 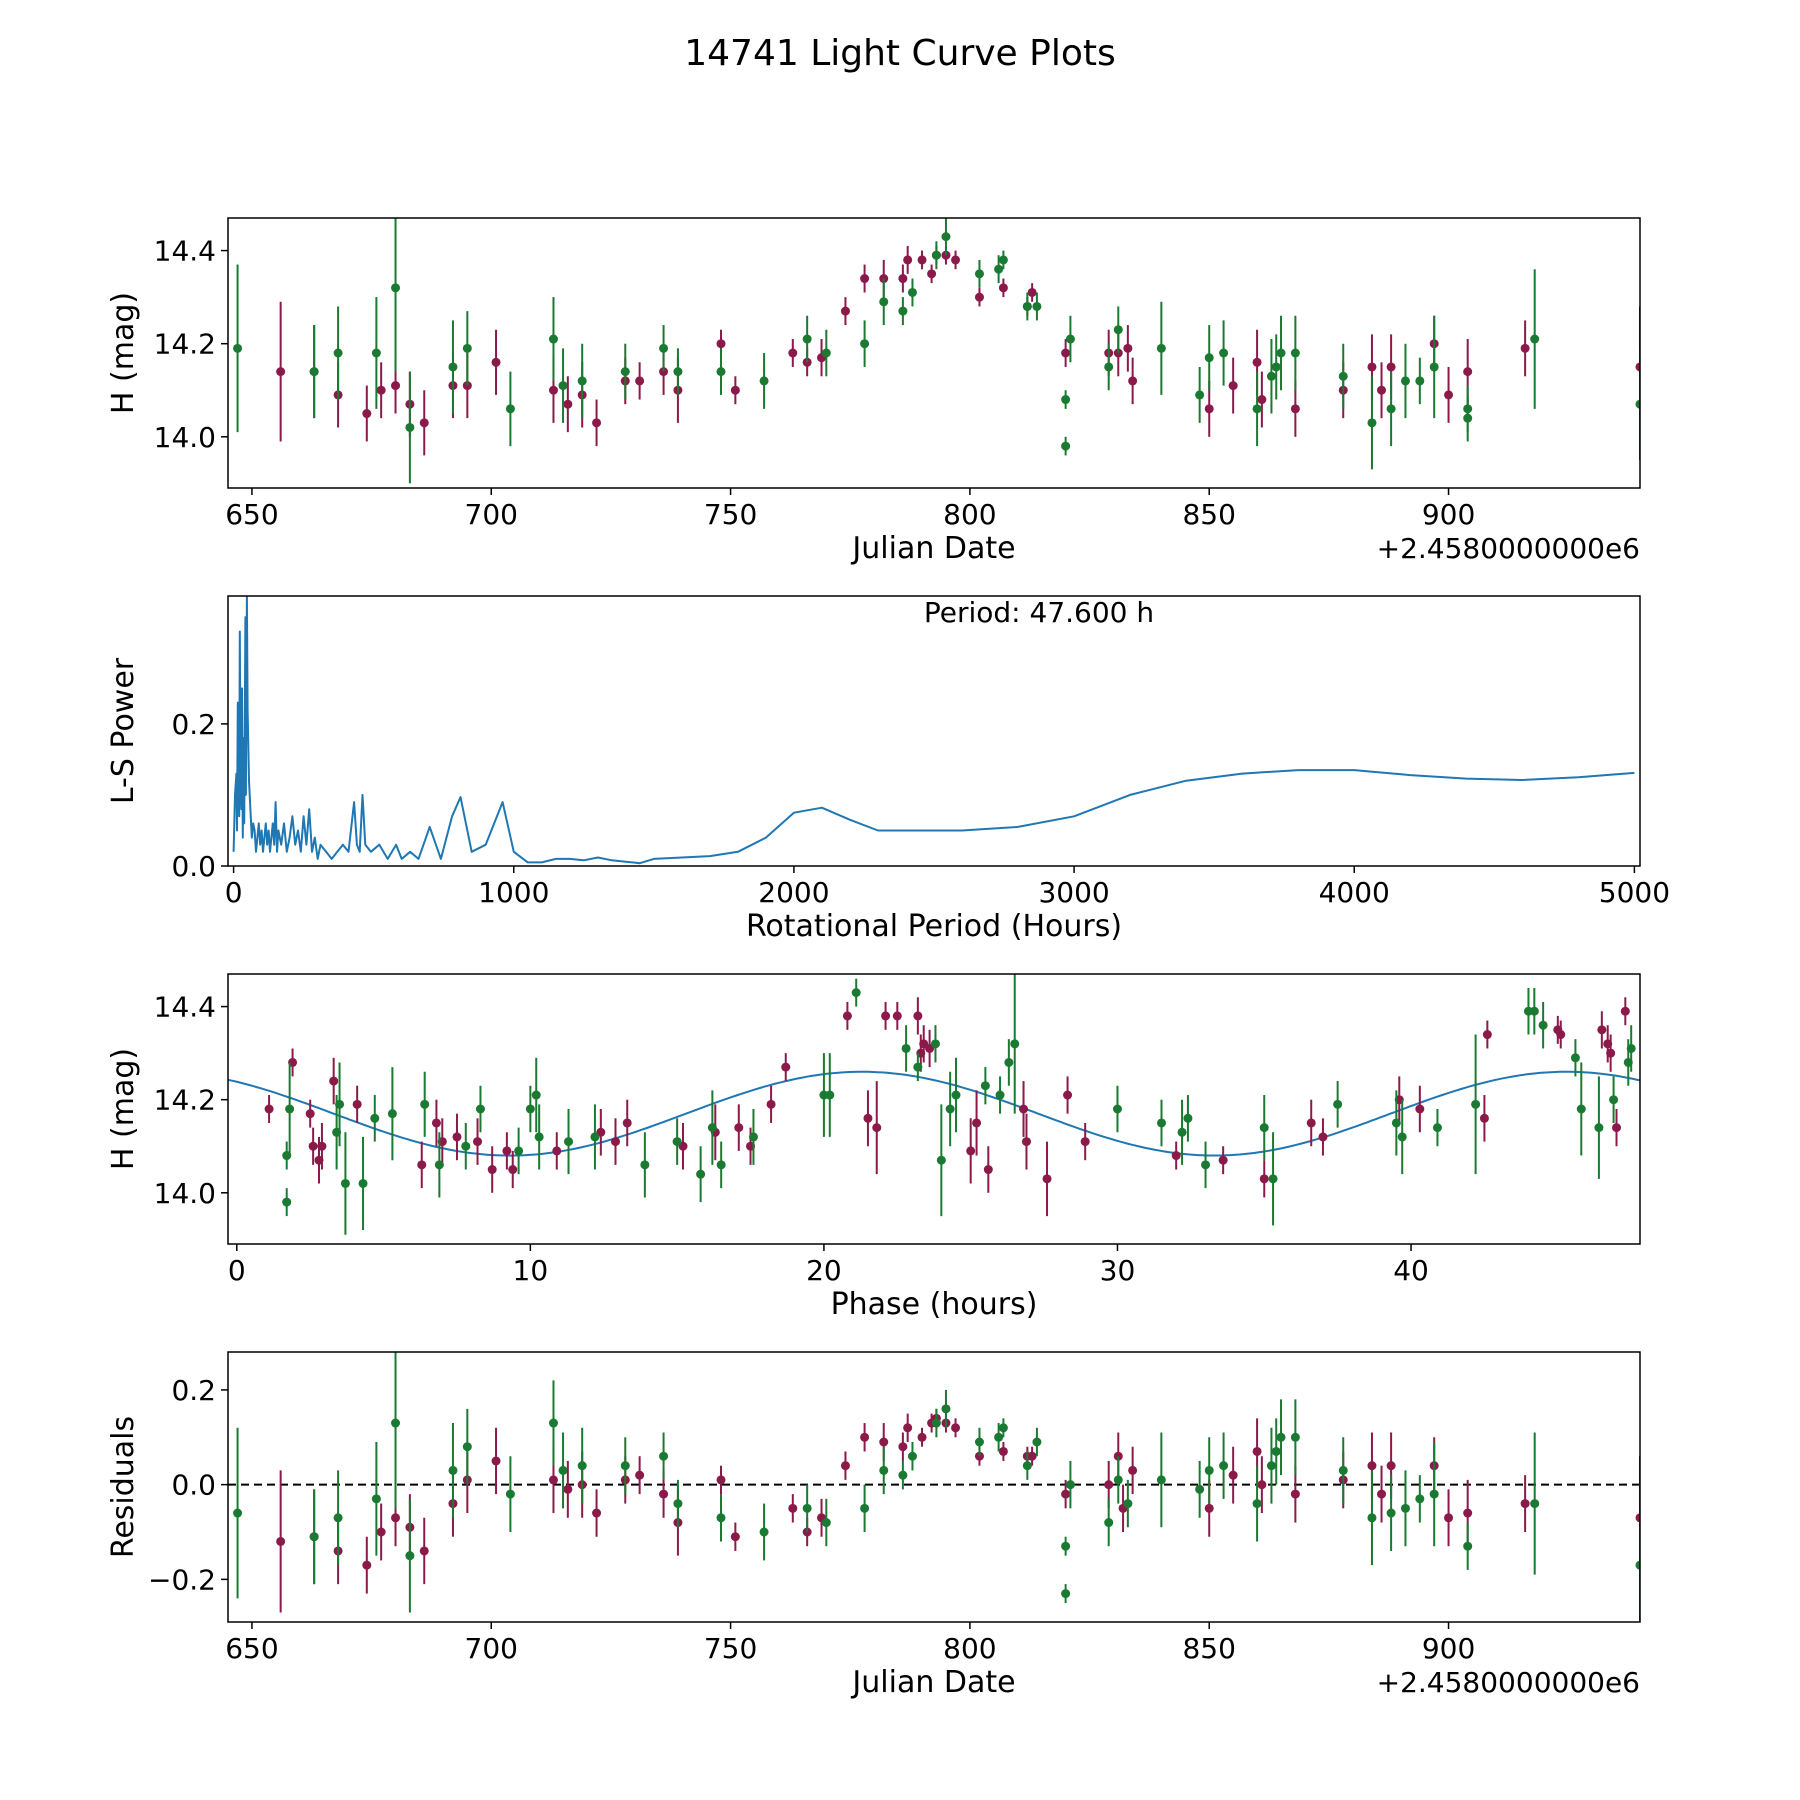 What do you see at coordinates (513, 892) in the screenshot?
I see `x-tick-label: 1000` at bounding box center [513, 892].